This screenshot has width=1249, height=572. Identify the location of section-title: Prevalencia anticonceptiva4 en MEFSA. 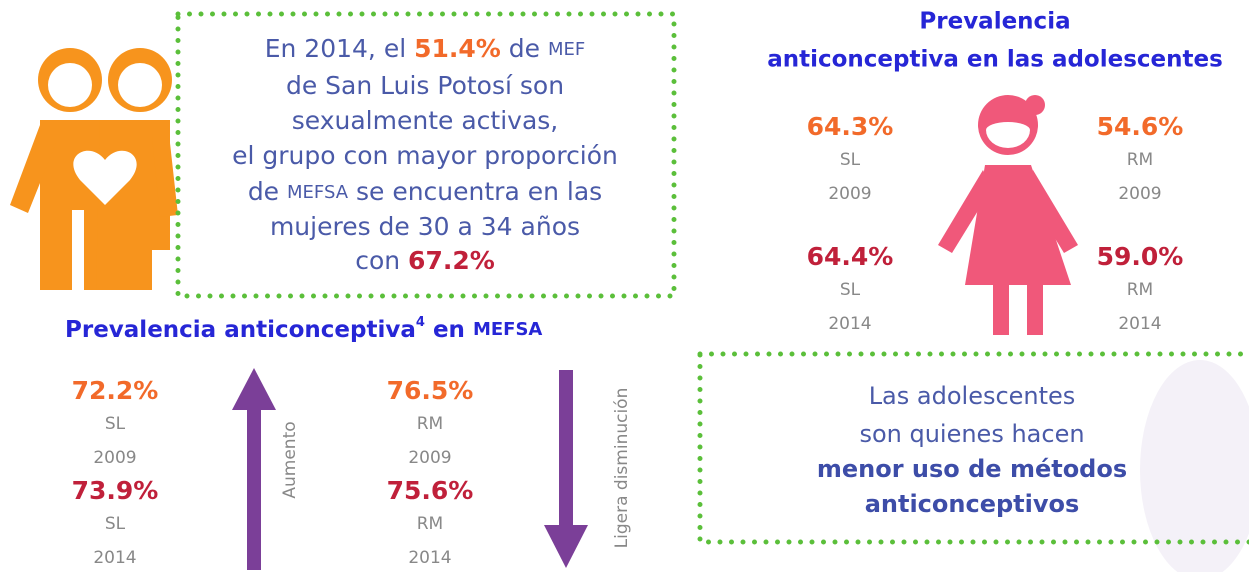
(303, 329).